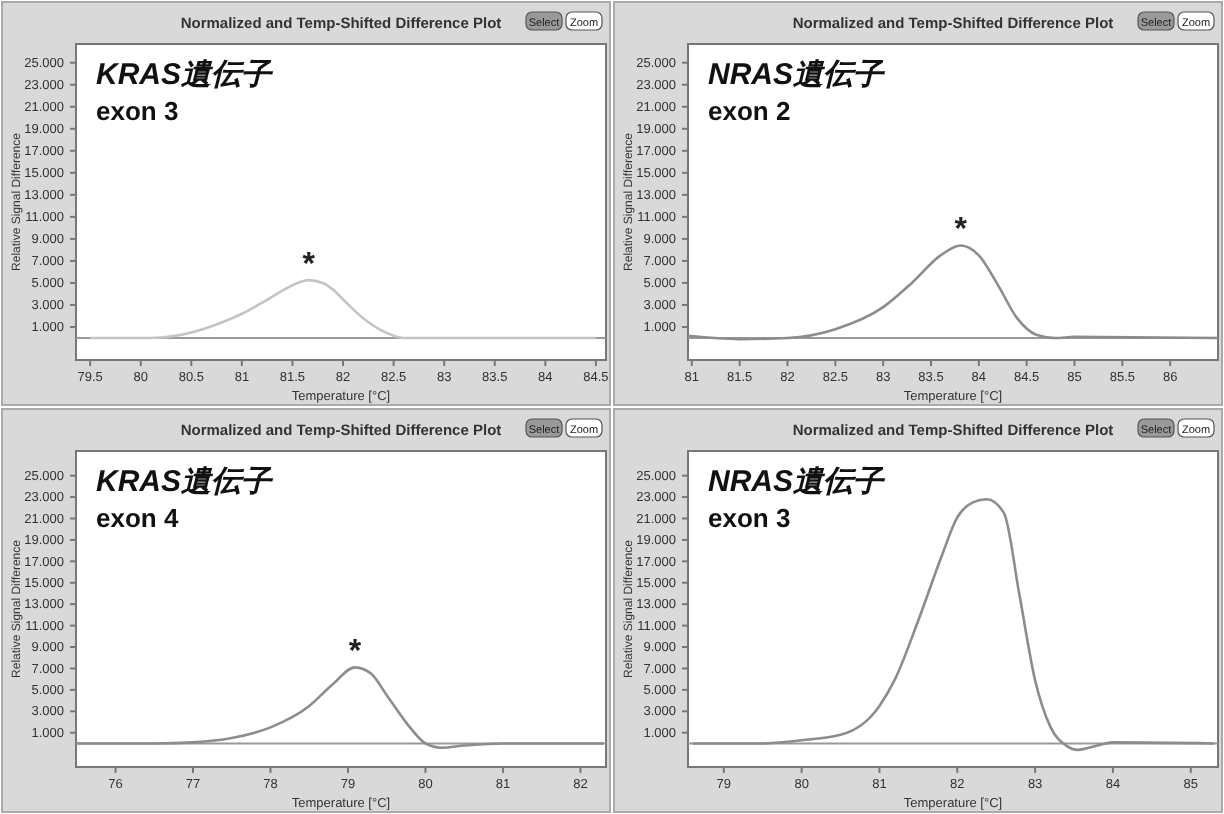 The height and width of the screenshot is (814, 1224). What do you see at coordinates (138, 518) in the screenshot?
I see `annotation: exon 4` at bounding box center [138, 518].